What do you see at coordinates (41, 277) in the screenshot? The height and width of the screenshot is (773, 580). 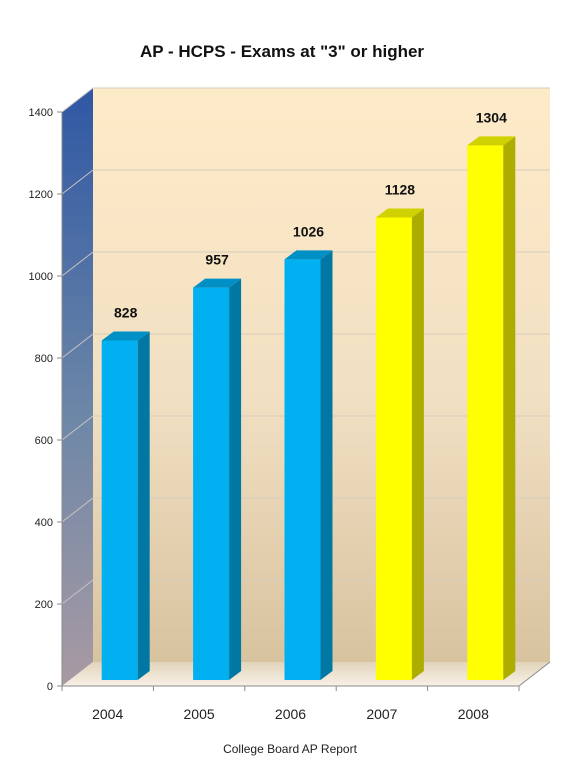 I see `y-tick-label: 1000` at bounding box center [41, 277].